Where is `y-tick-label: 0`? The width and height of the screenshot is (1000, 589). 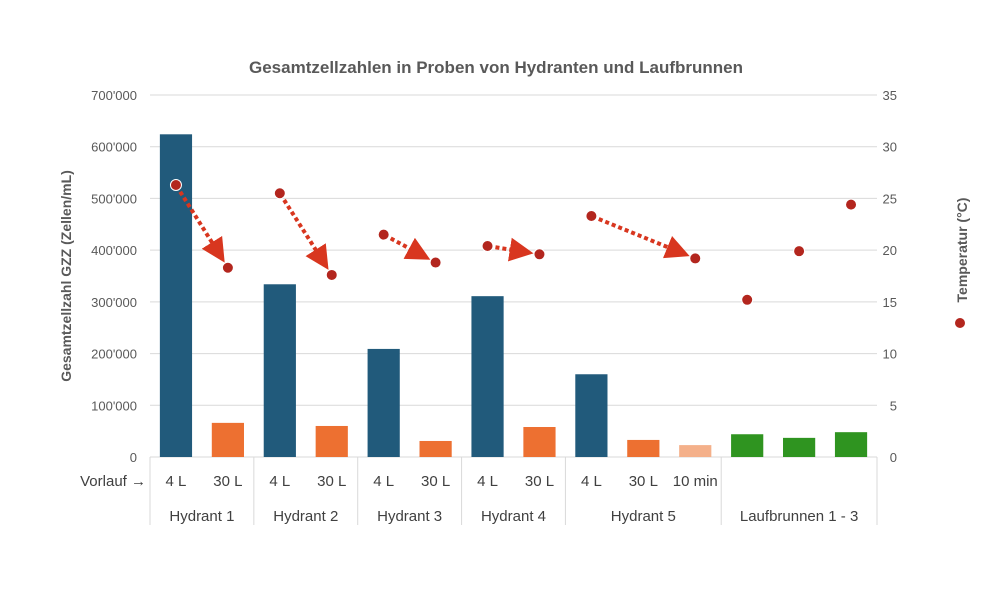
y-tick-label: 0 is located at coordinates (133, 457).